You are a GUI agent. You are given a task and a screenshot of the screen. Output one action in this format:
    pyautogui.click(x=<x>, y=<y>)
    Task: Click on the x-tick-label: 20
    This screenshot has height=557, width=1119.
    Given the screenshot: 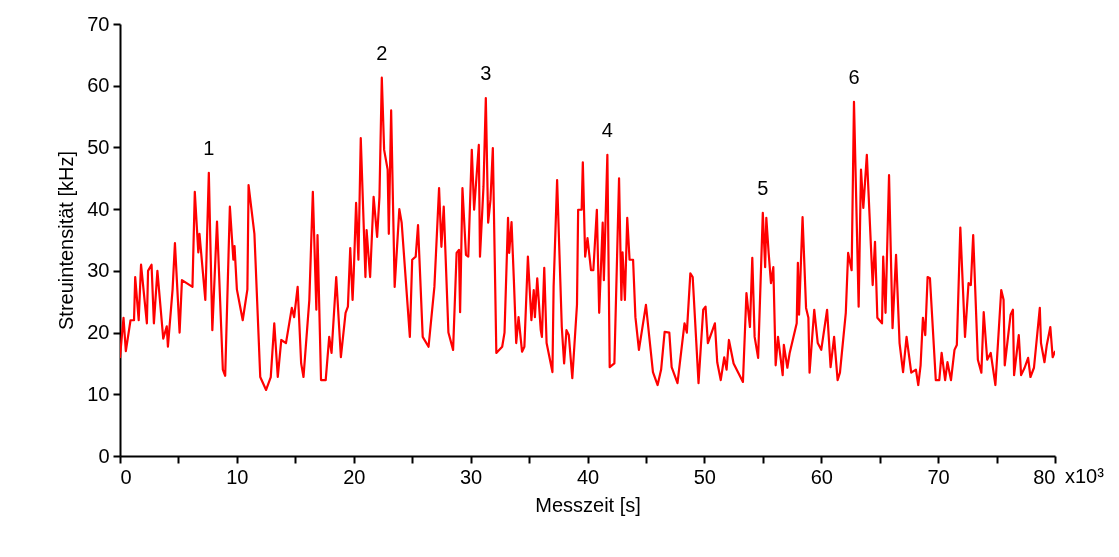 What is the action you would take?
    pyautogui.click(x=354, y=476)
    